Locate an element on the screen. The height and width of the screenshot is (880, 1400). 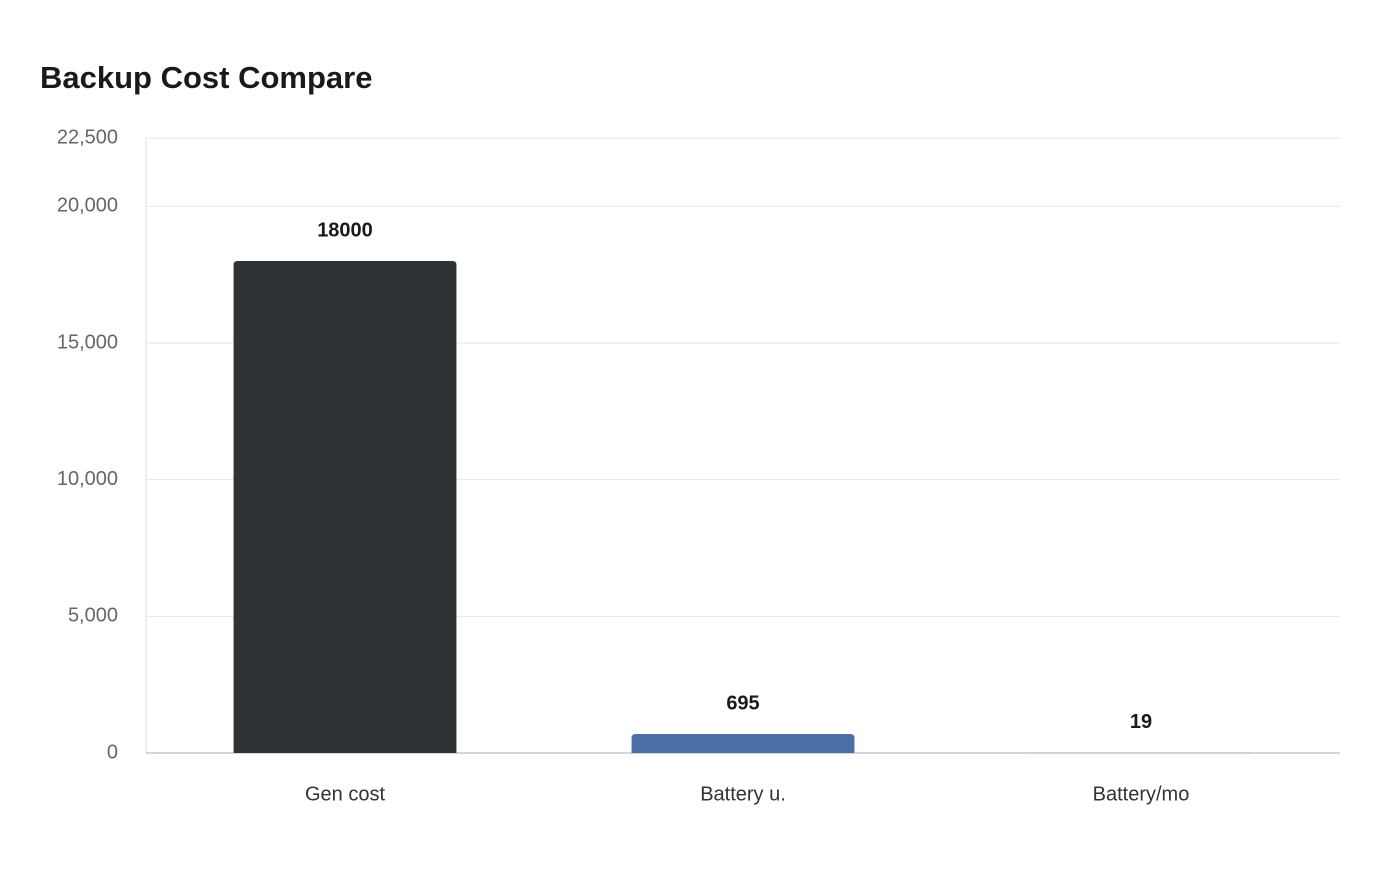
value-label: 18000 is located at coordinates (345, 230).